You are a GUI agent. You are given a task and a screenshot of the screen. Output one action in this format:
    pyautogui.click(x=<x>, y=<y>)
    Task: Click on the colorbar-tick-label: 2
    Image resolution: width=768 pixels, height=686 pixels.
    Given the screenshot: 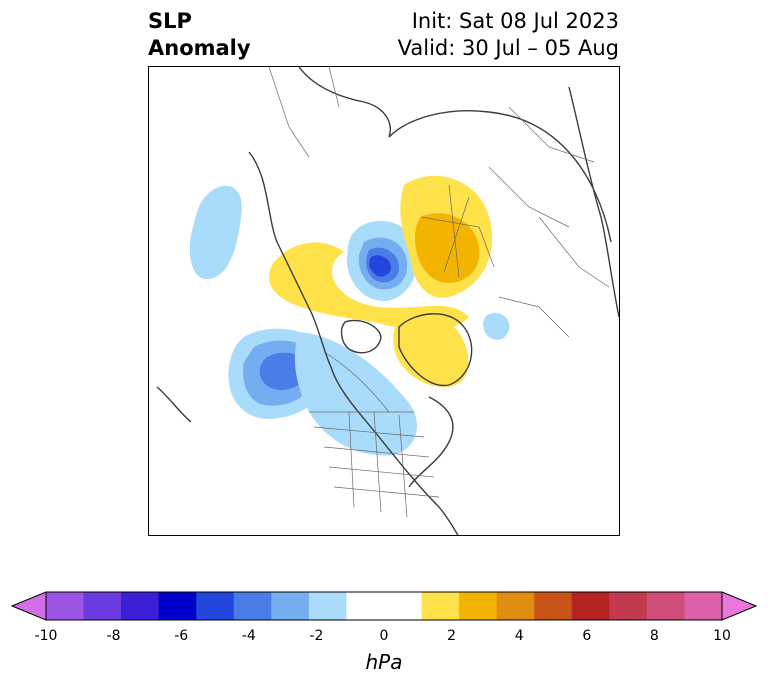 What is the action you would take?
    pyautogui.click(x=452, y=636)
    